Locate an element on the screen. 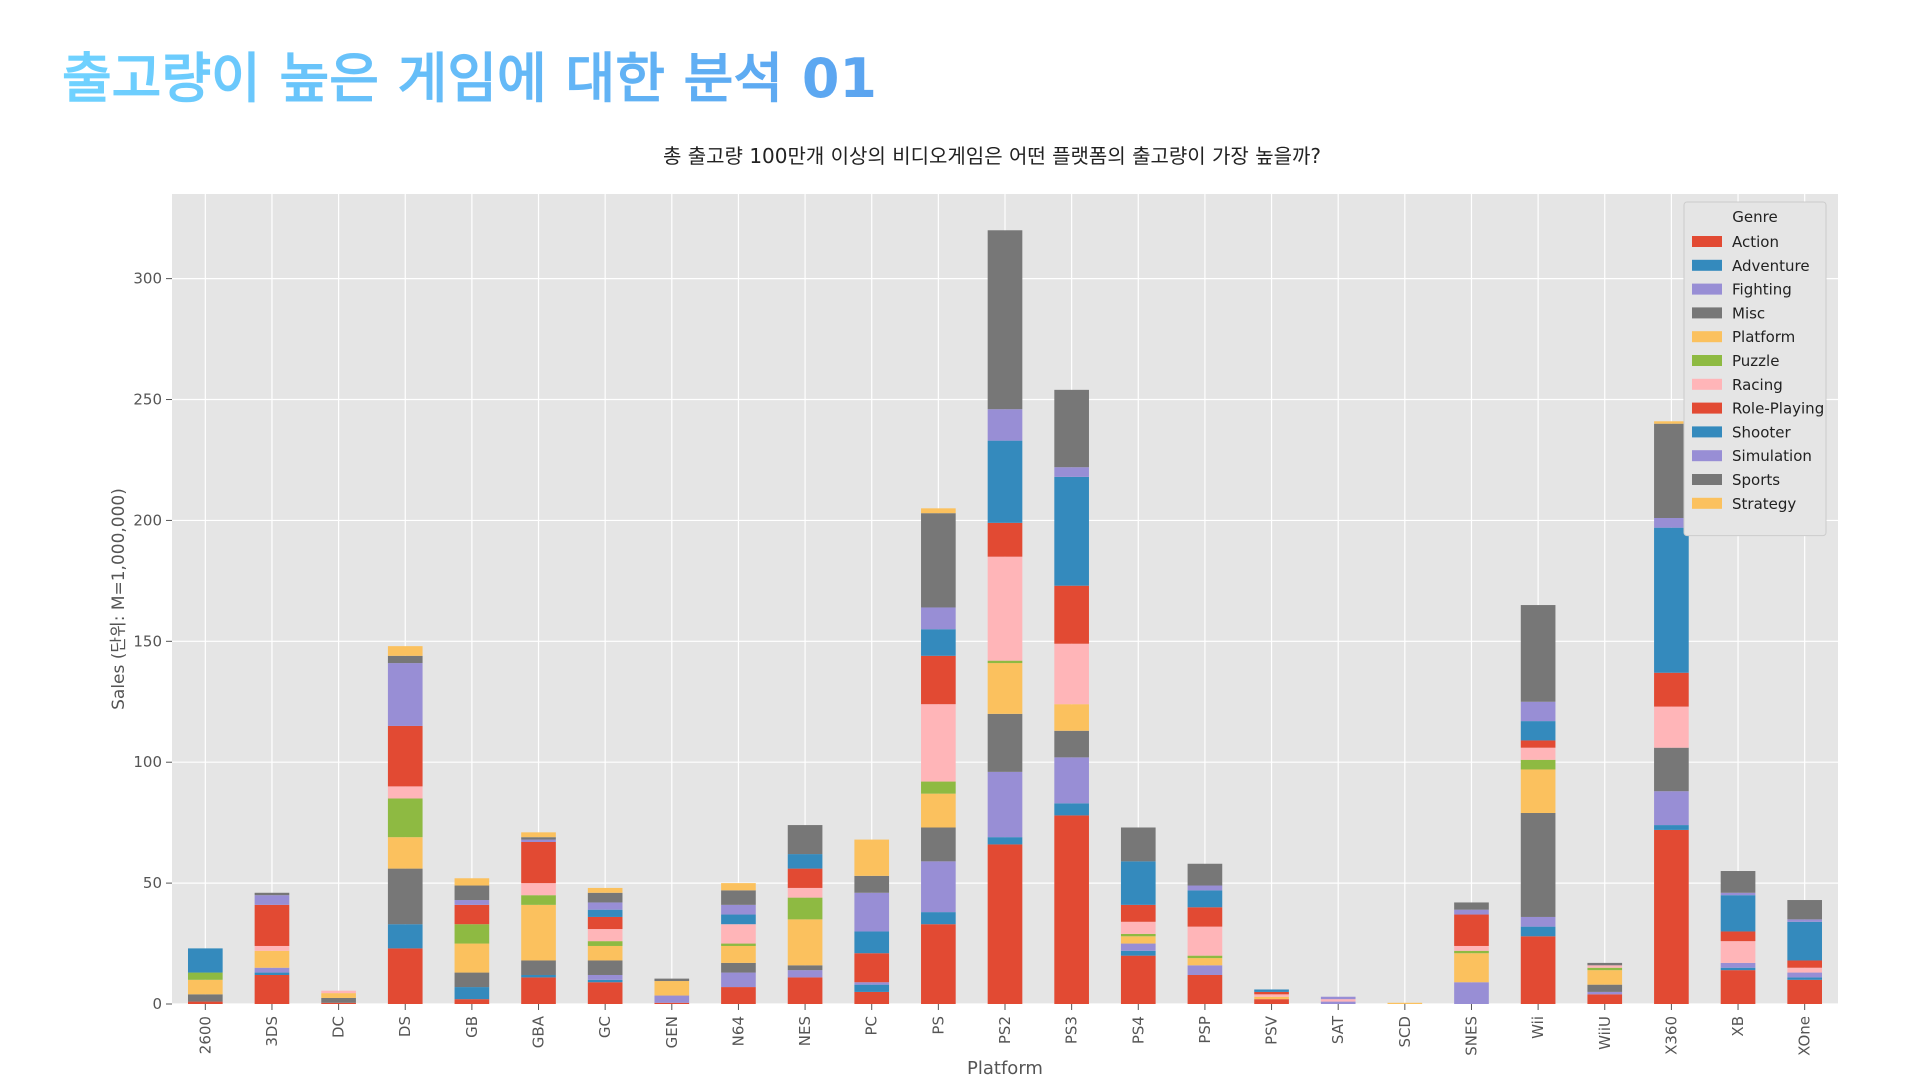 The width and height of the screenshot is (1920, 1080). bar-segment-XOne-fighting is located at coordinates (1804, 975).